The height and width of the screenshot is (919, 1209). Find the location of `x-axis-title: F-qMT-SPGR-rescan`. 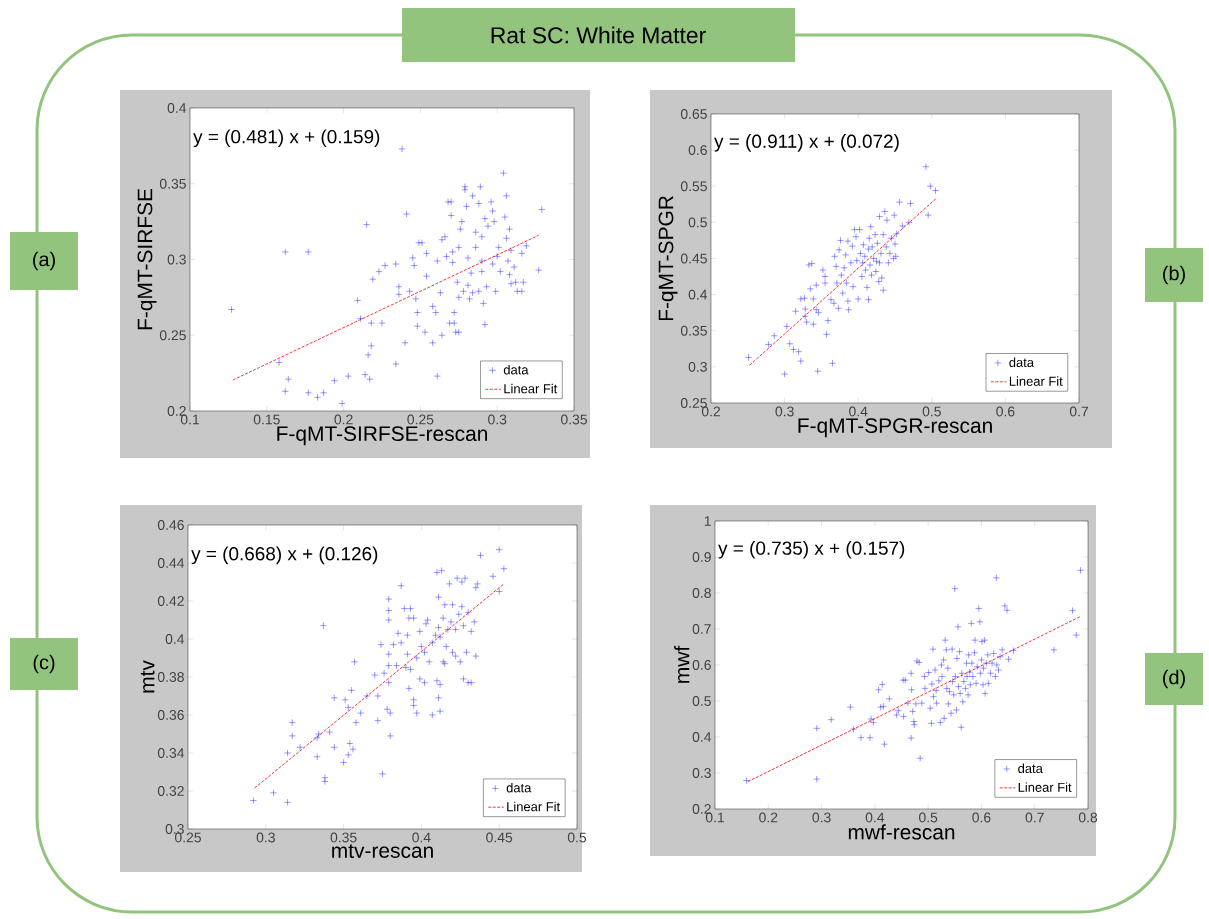

x-axis-title: F-qMT-SPGR-rescan is located at coordinates (895, 428).